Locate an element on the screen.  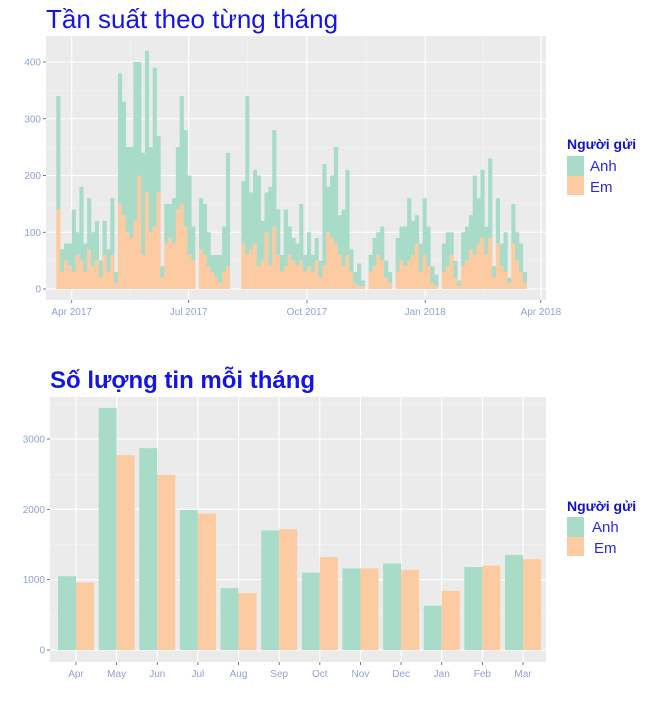
bar-em-sep is located at coordinates (288, 589).